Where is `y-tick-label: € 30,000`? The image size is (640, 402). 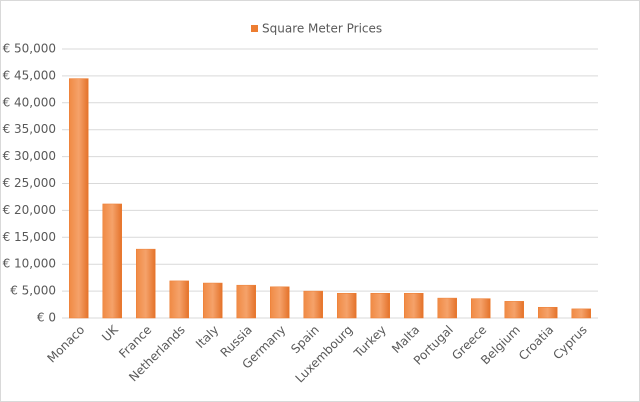
y-tick-label: € 30,000 is located at coordinates (29, 156).